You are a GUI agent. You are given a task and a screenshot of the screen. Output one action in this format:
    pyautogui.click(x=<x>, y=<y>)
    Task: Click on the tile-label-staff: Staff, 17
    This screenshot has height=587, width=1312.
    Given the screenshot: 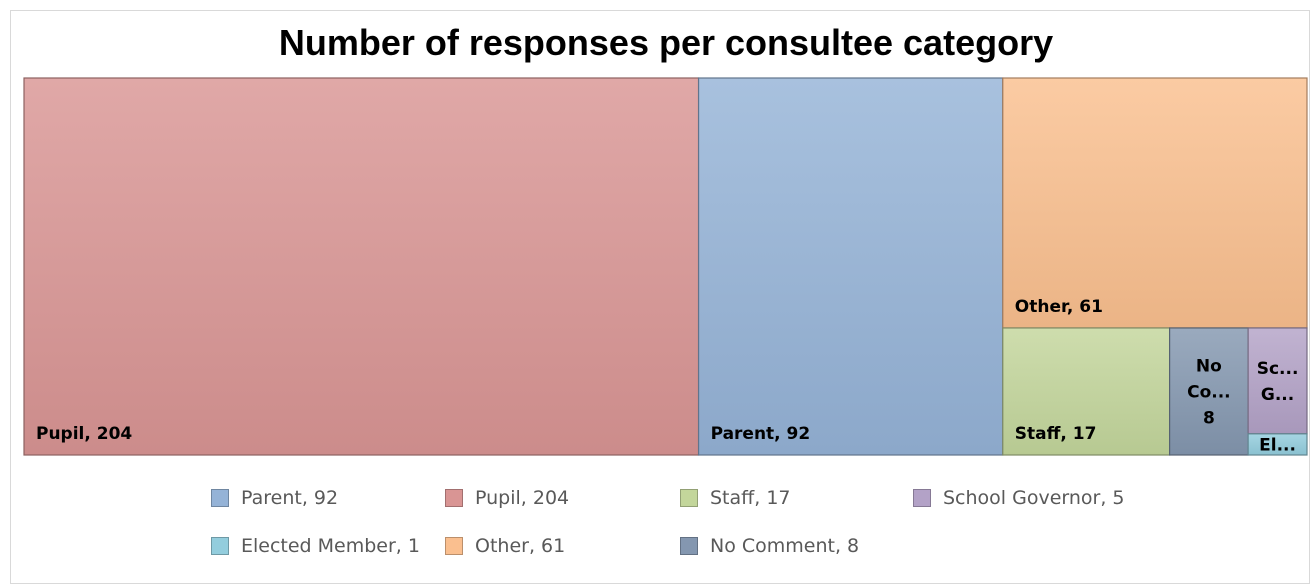 What is the action you would take?
    pyautogui.click(x=1056, y=434)
    